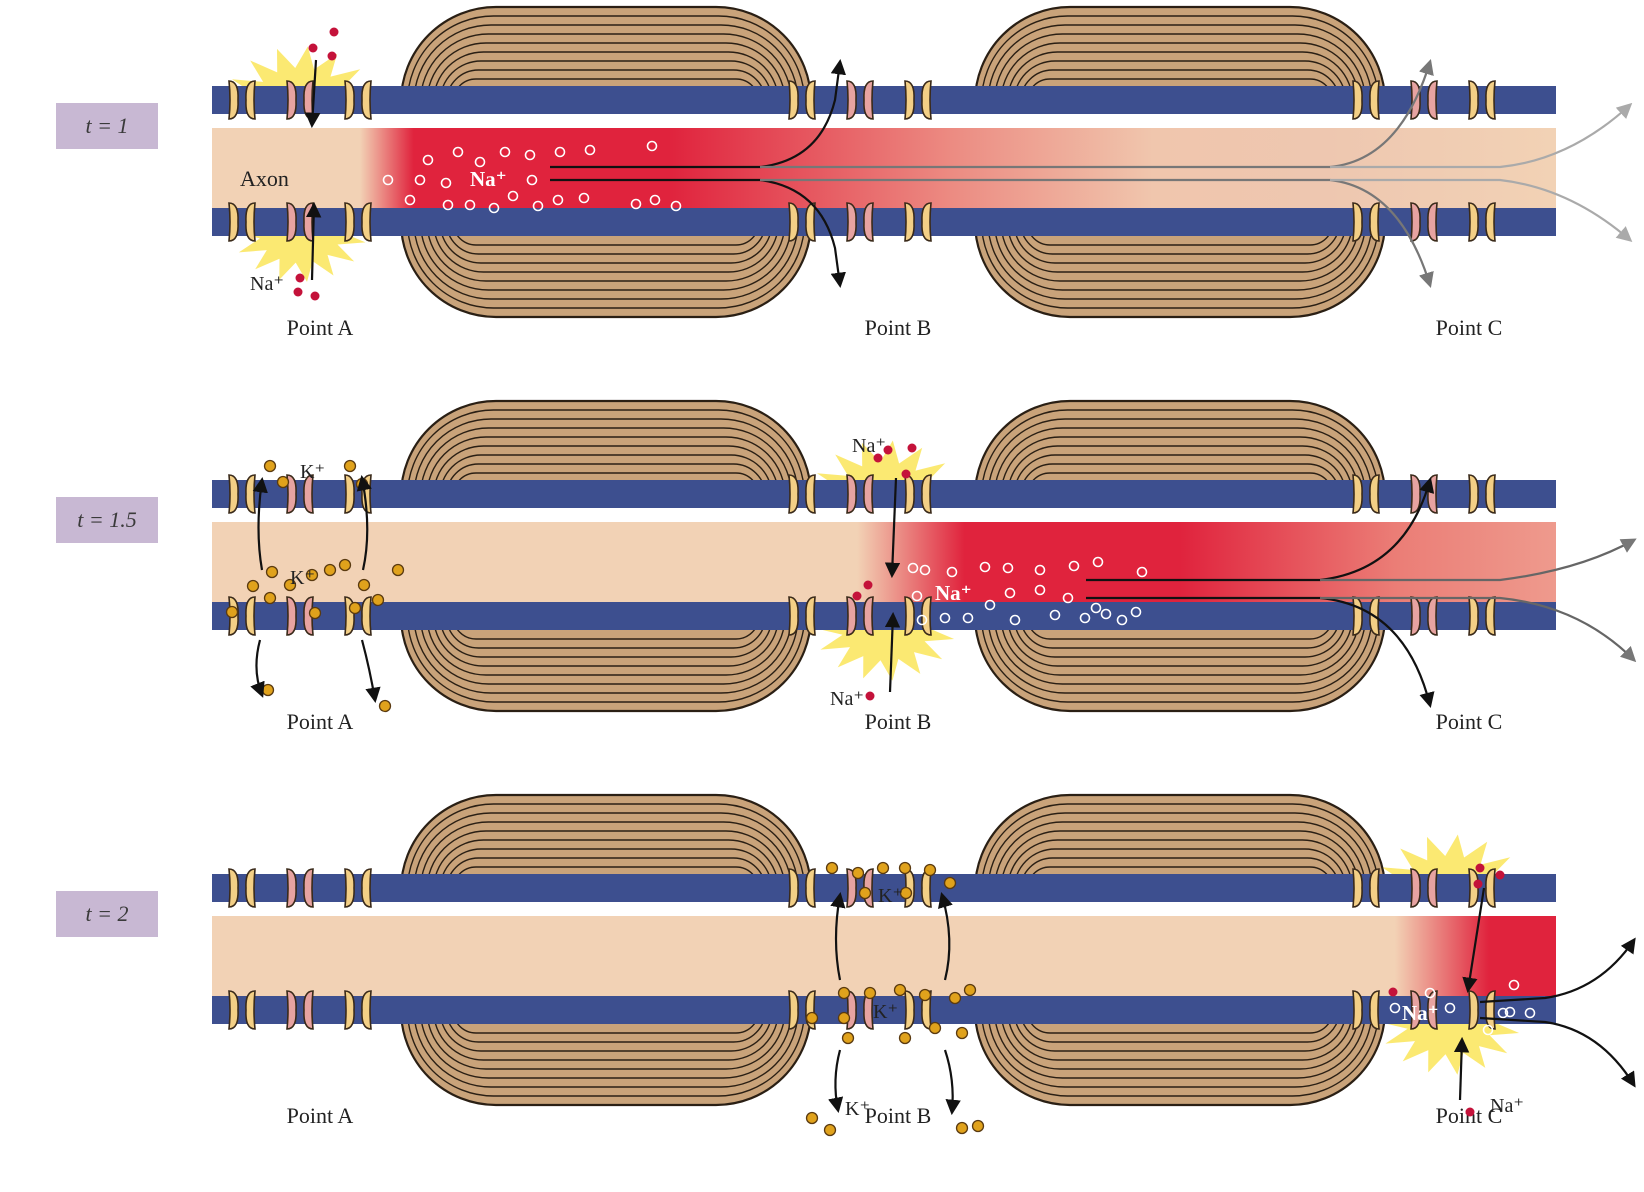 This screenshot has height=1192, width=1644. Describe the element at coordinates (857, 1109) in the screenshot. I see `k-bottom-label: K⁺` at that location.